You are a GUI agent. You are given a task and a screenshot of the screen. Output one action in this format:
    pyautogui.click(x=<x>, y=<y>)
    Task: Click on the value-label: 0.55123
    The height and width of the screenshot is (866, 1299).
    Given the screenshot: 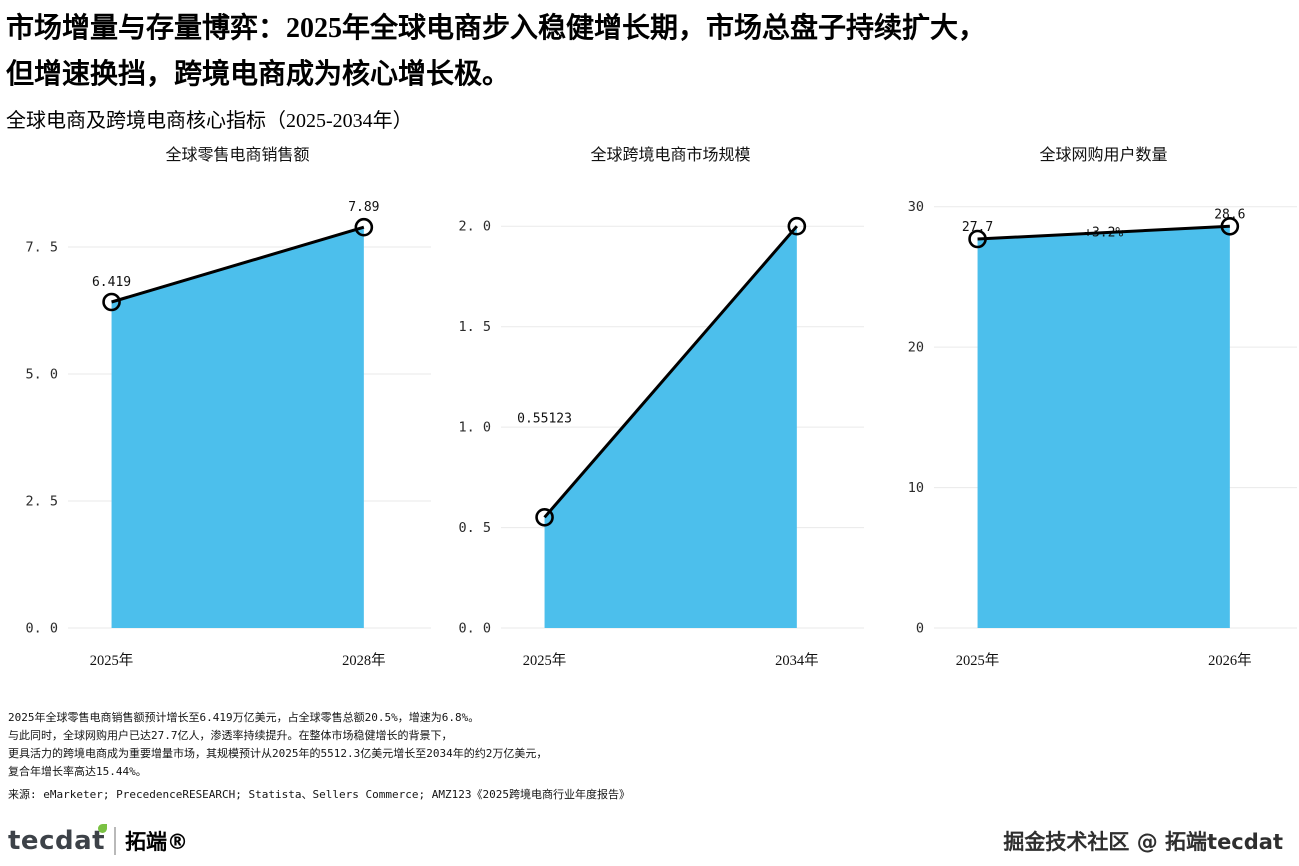 What is the action you would take?
    pyautogui.click(x=544, y=419)
    